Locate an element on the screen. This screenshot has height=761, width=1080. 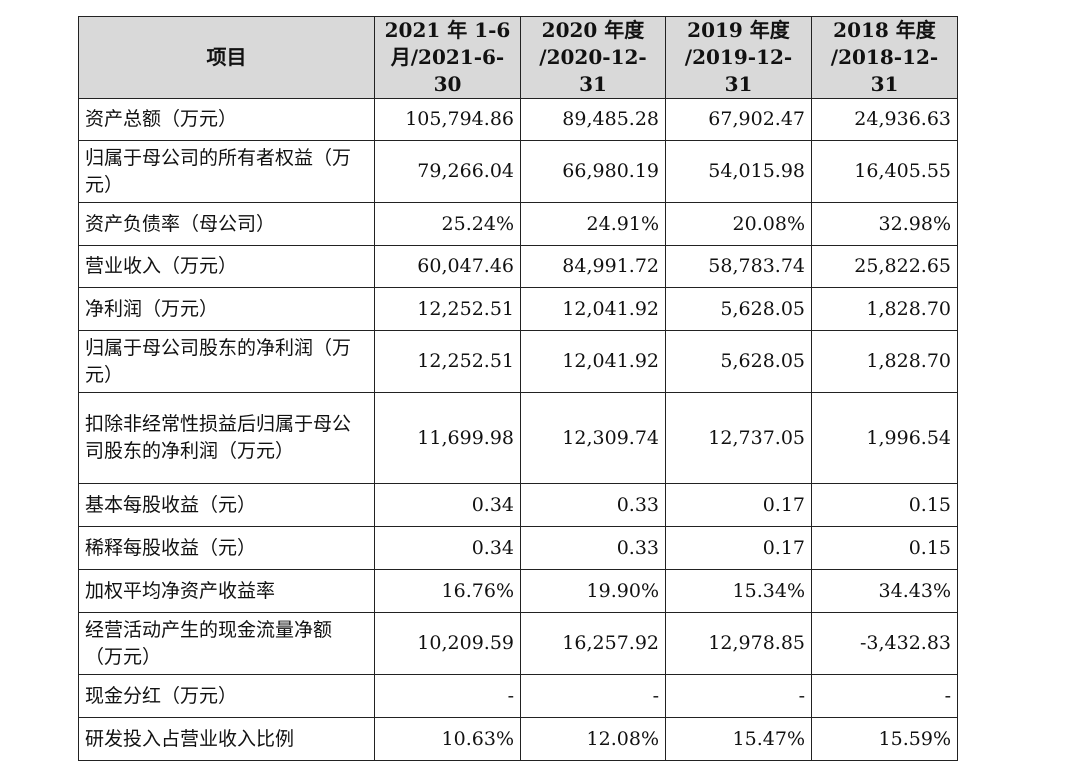
cell-value: 10.63% is located at coordinates (447, 739).